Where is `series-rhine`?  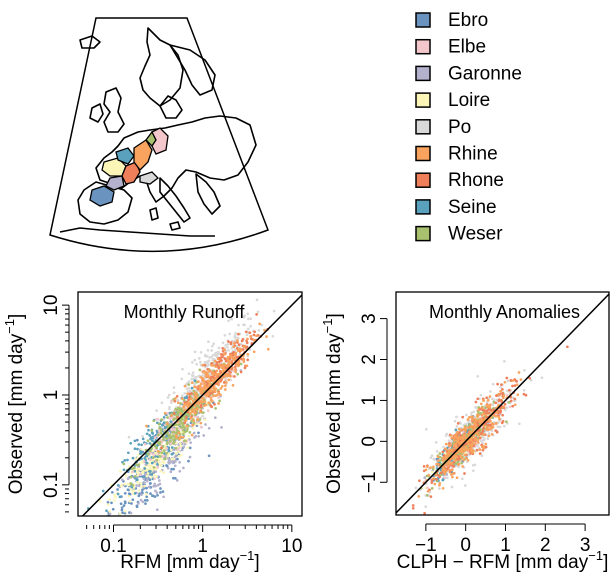 series-rhine is located at coordinates (207, 387).